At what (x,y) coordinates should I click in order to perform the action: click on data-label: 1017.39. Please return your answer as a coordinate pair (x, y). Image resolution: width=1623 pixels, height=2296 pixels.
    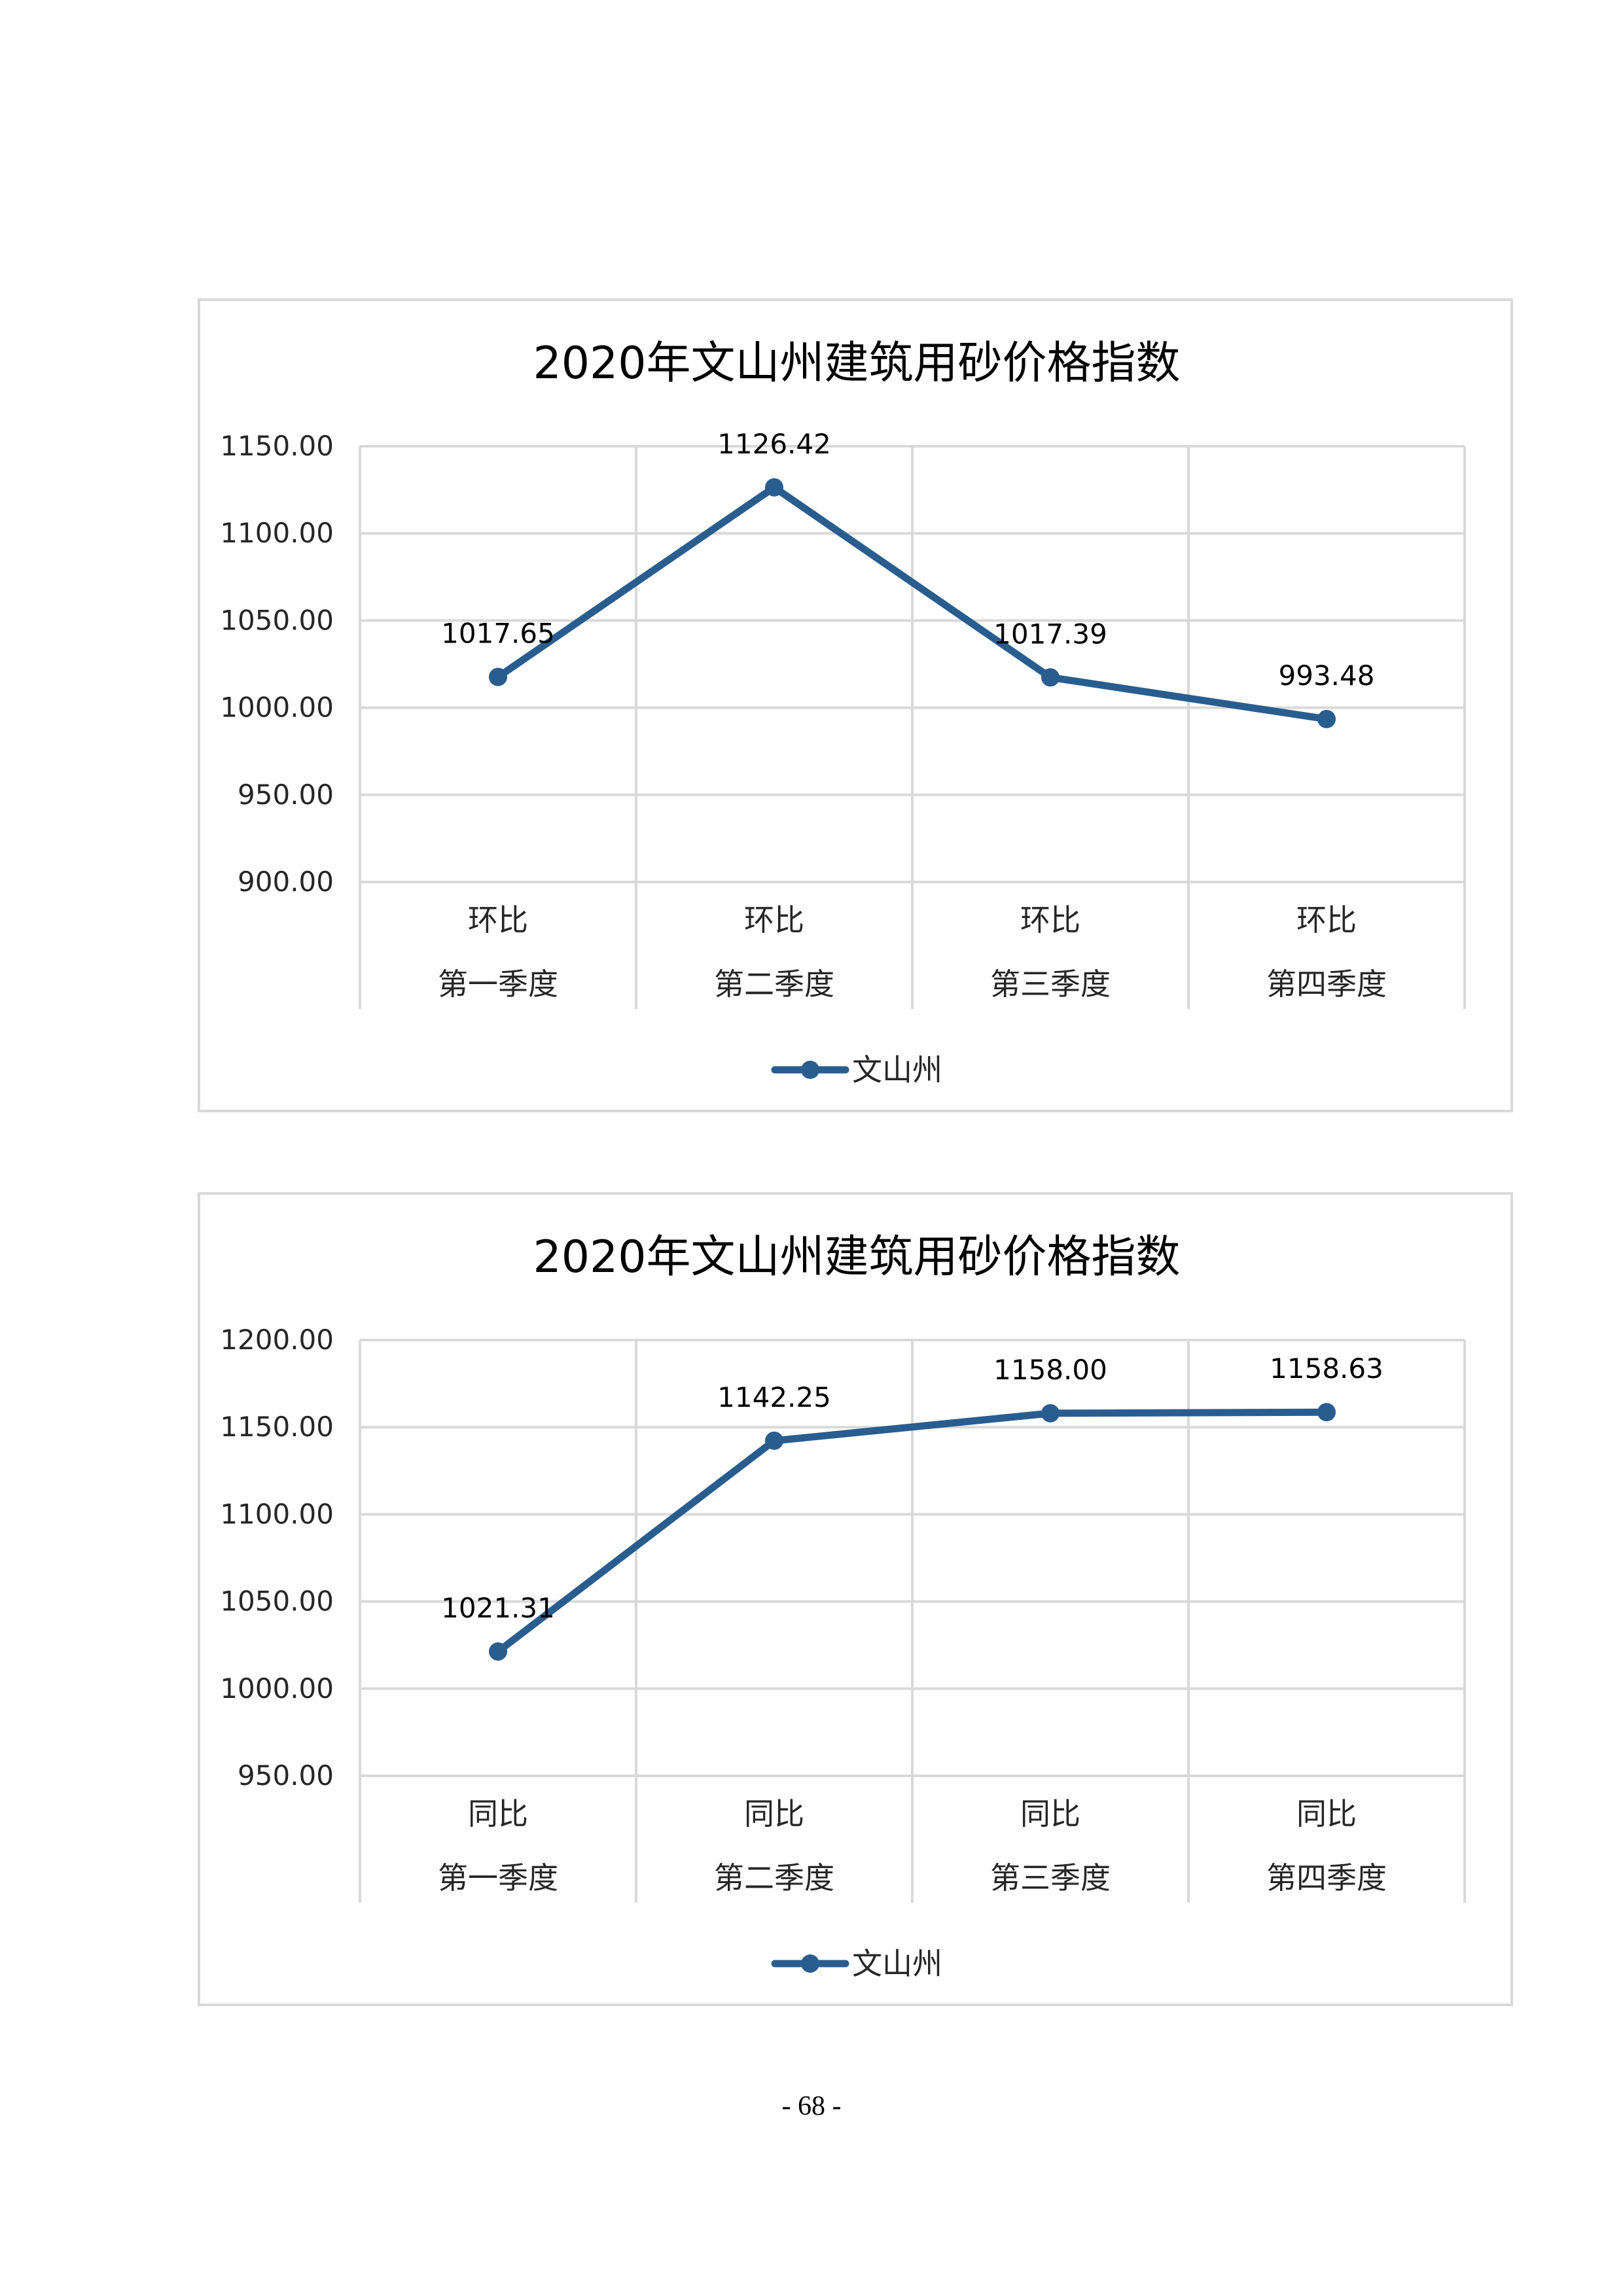
    Looking at the image, I should click on (1050, 634).